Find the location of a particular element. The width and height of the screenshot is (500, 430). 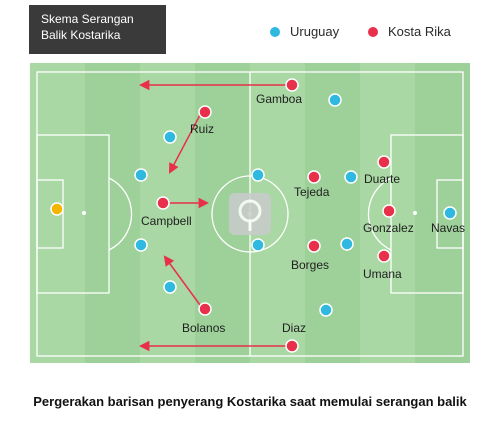

diagram-title-box: Skema Serangan Balik Kostarika is located at coordinates (97, 29).